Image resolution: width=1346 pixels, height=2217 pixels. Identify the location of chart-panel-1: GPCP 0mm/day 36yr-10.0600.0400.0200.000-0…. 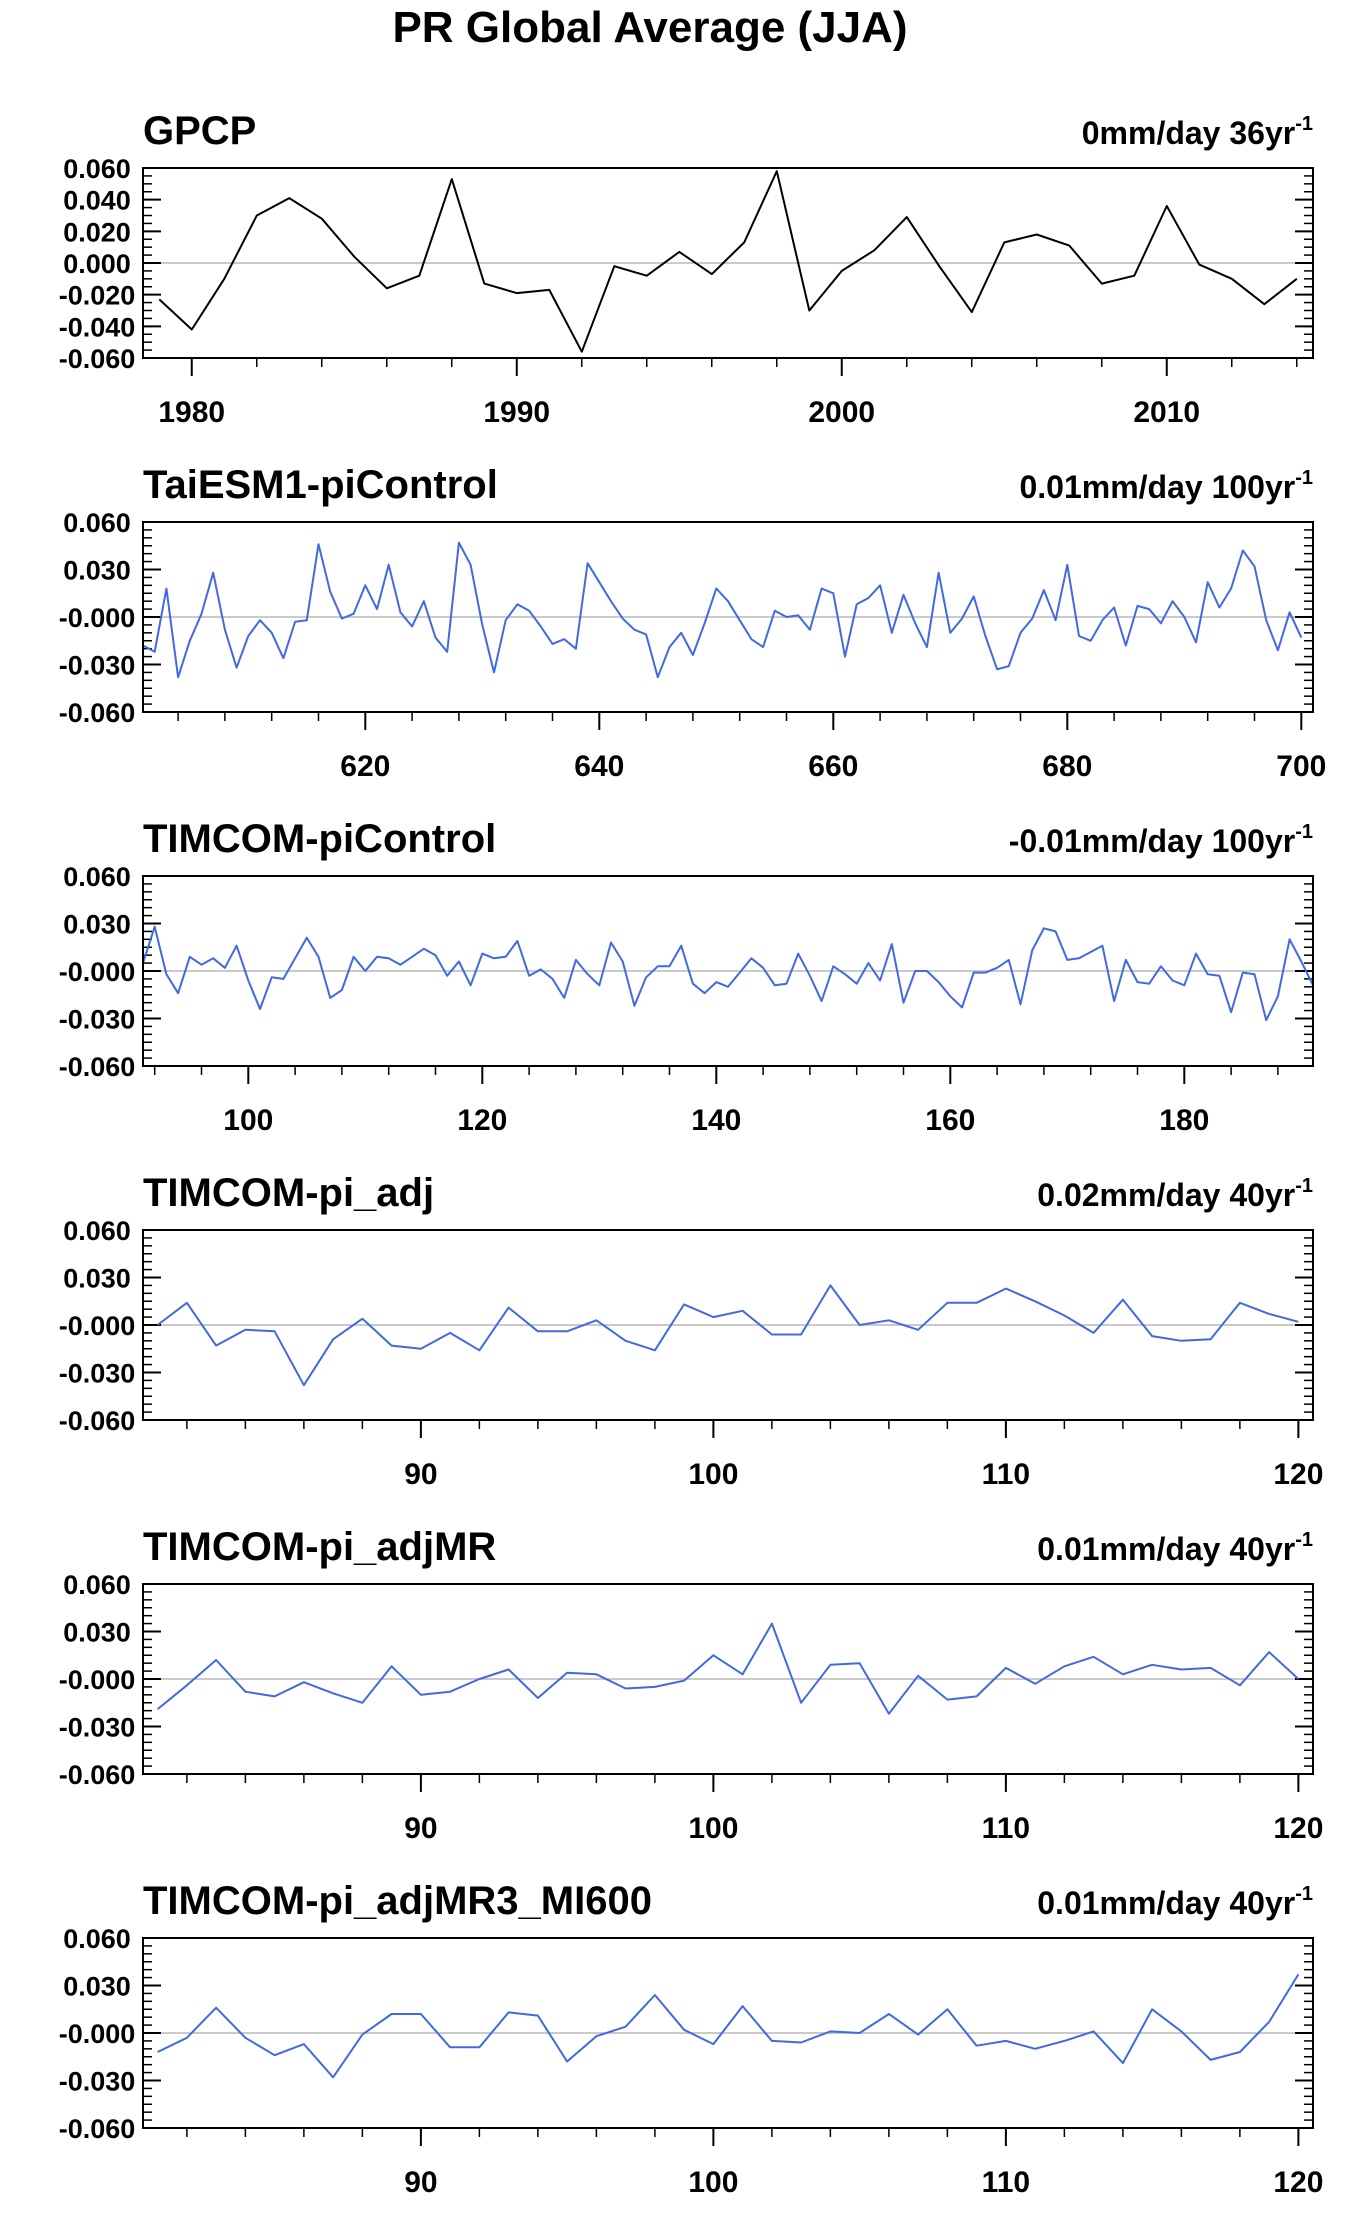
(686, 269).